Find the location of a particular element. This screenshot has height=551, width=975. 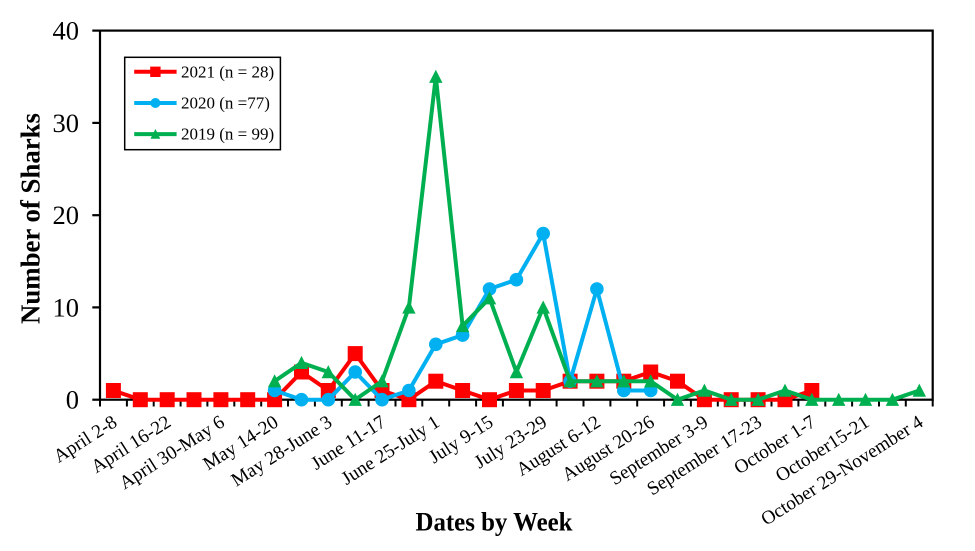

svg-text: 30 is located at coordinates (66, 123).